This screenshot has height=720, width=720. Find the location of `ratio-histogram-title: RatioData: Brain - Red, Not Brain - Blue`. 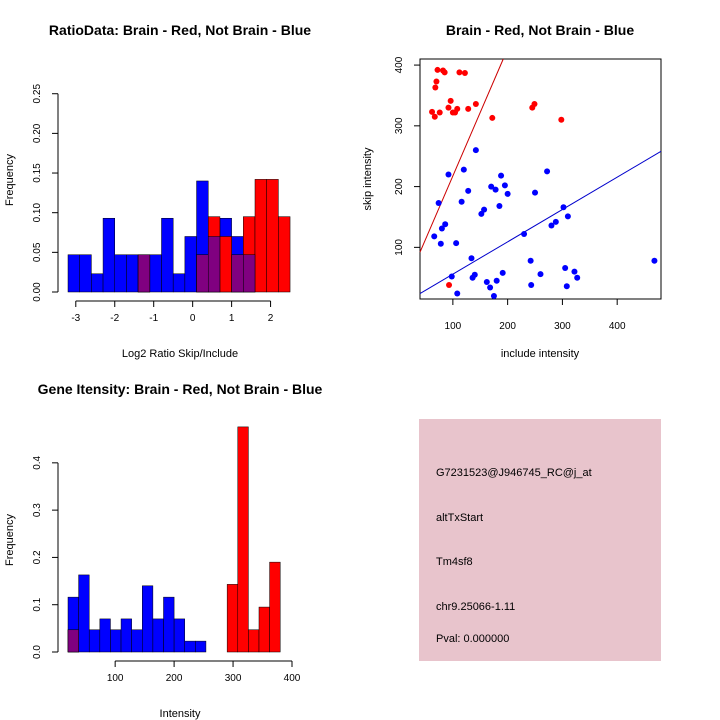

ratio-histogram-title: RatioData: Brain - Red, Not Brain - Blue is located at coordinates (180, 30).